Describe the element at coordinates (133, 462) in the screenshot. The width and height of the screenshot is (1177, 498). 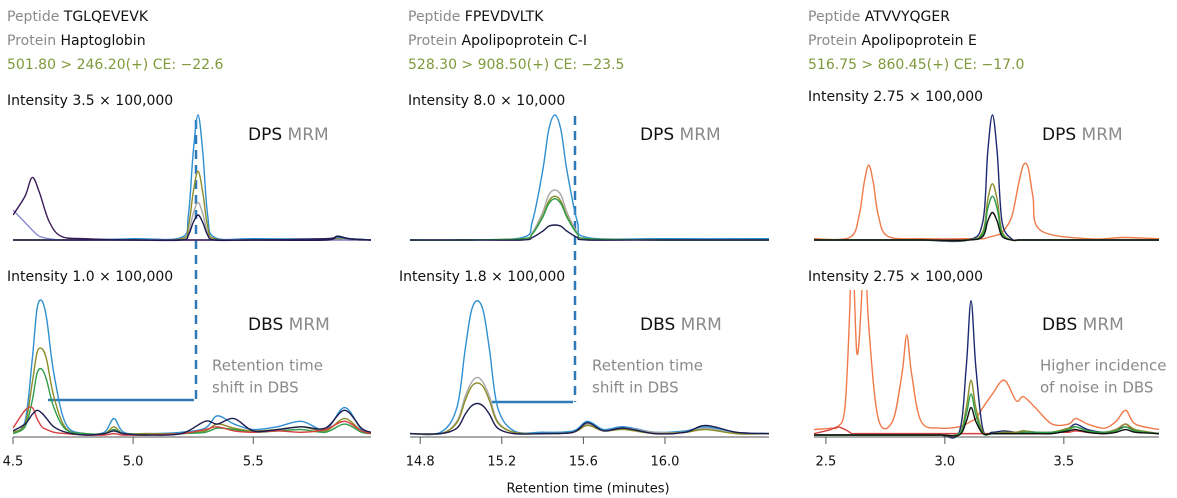
I see `x-tick-label: 5.0` at that location.